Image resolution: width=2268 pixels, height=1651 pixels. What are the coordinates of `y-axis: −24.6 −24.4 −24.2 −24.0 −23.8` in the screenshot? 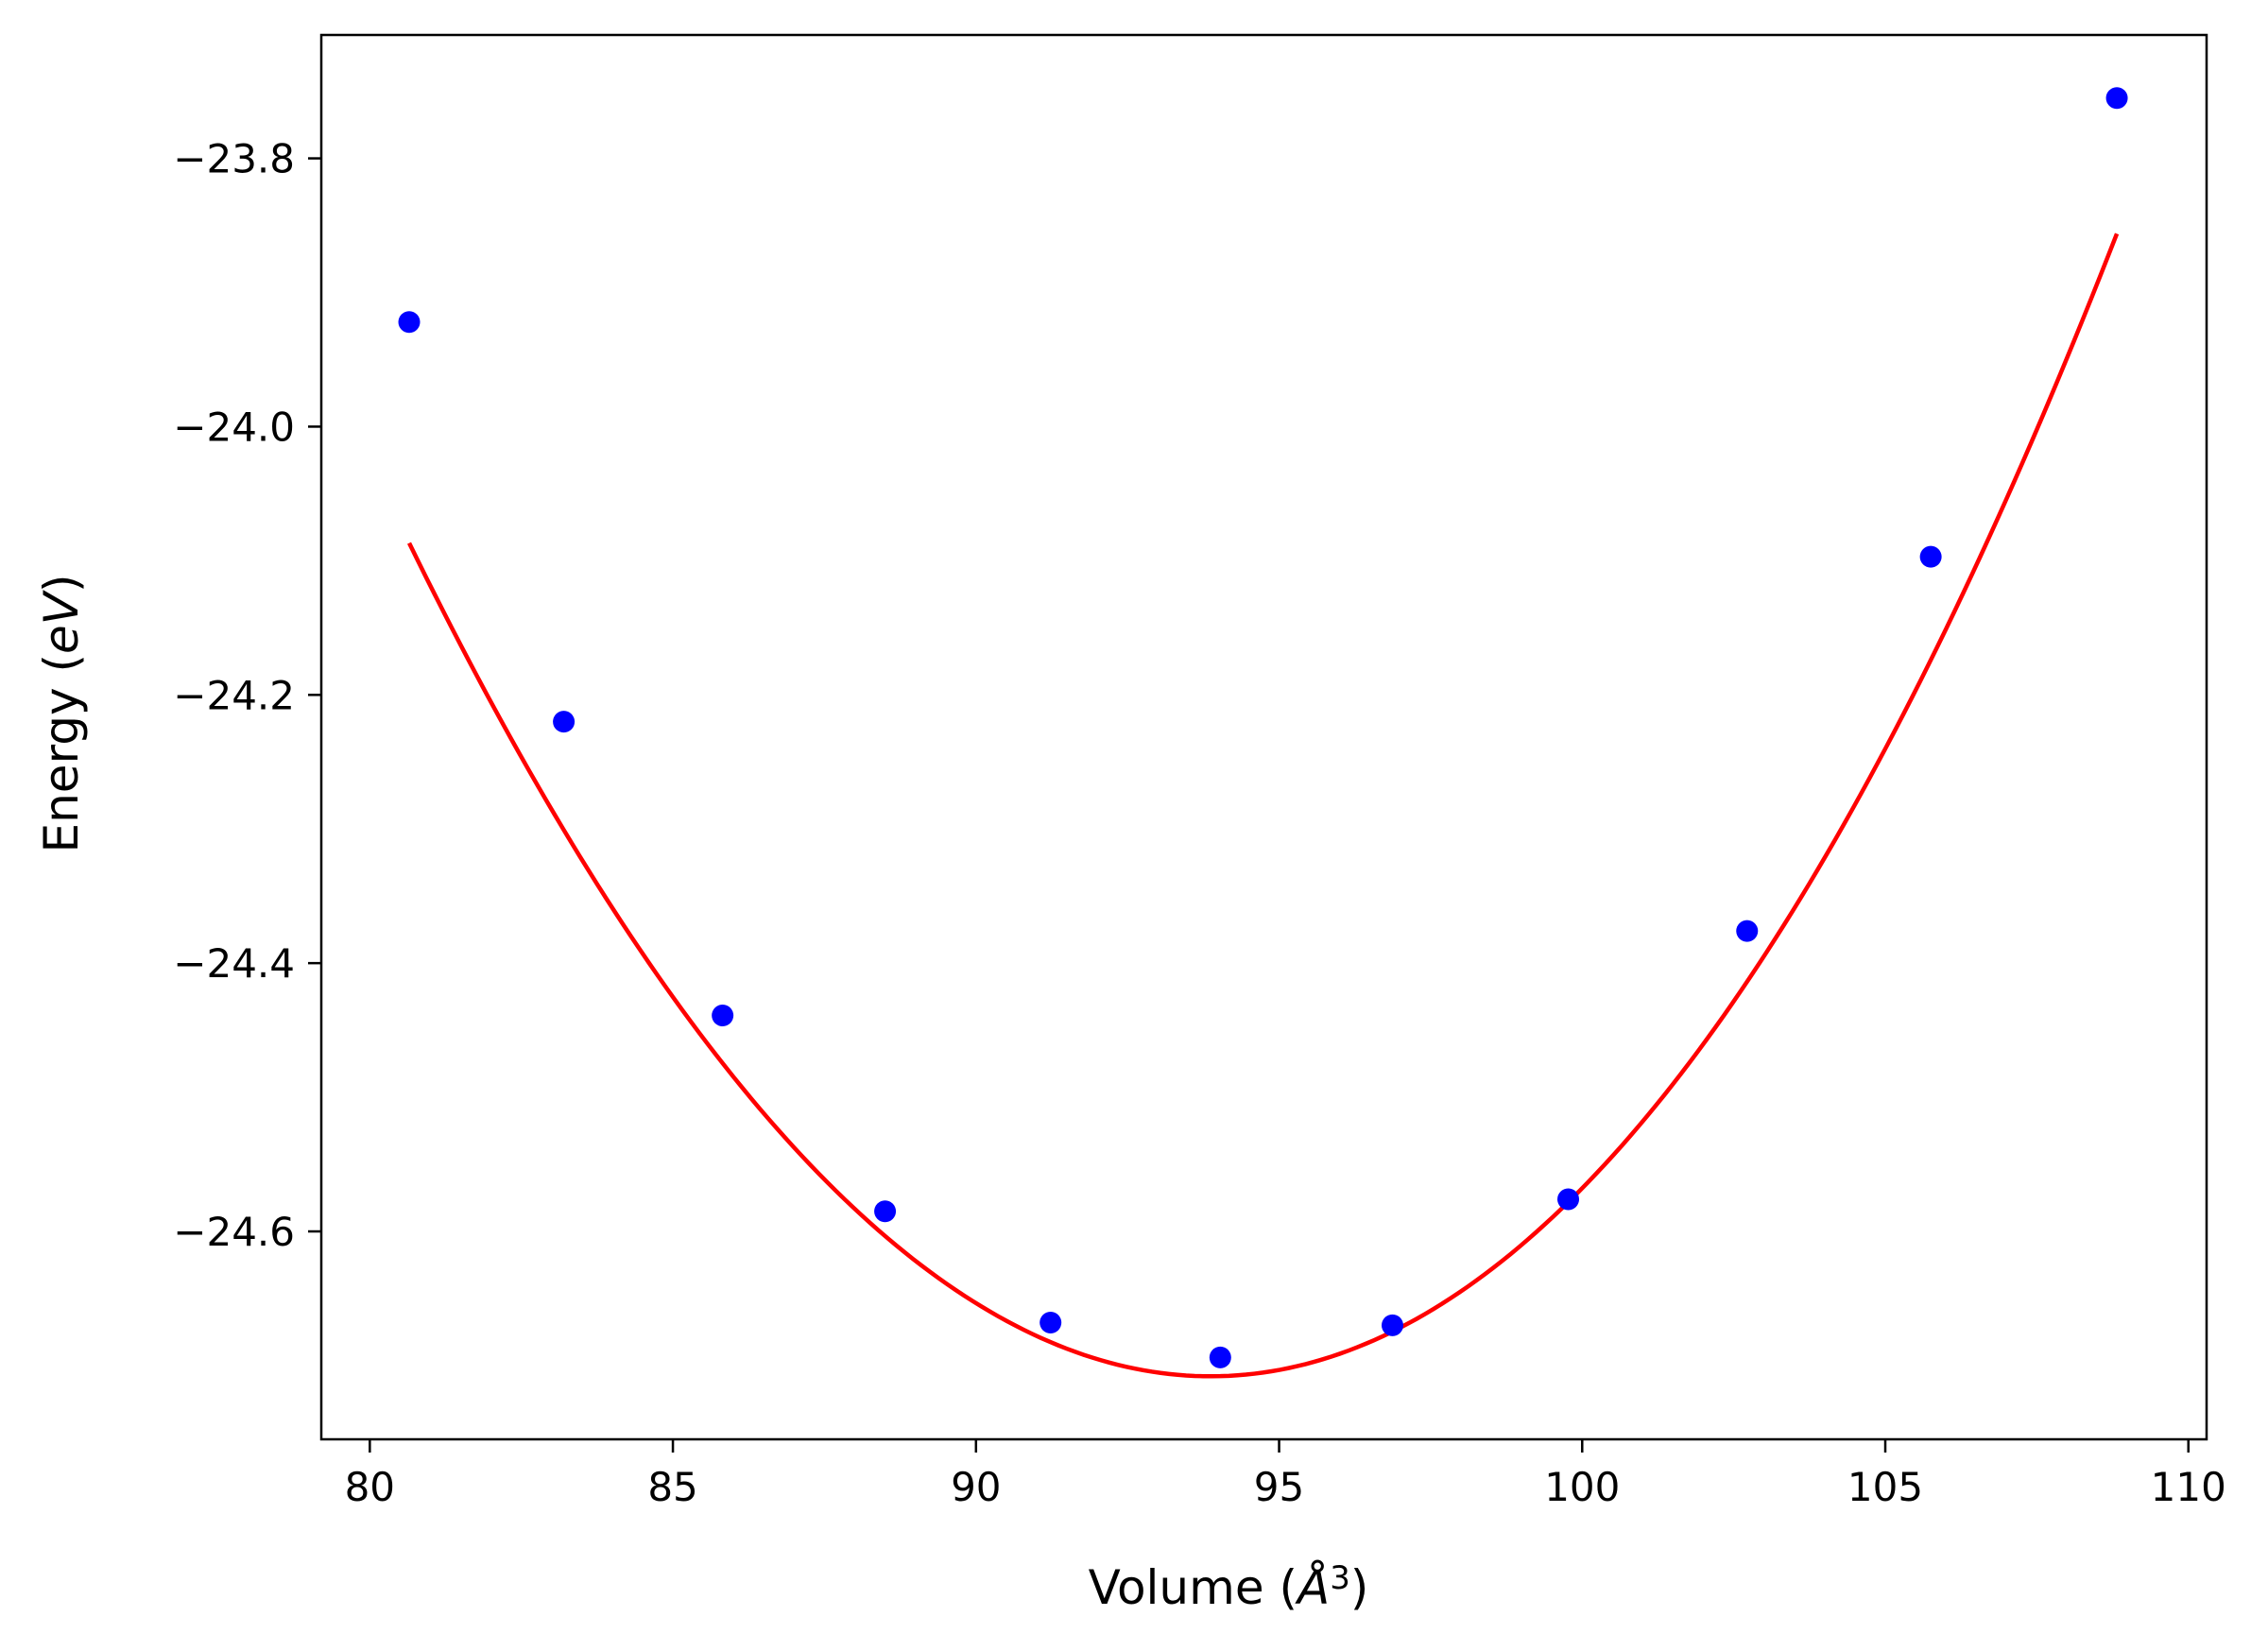 It's located at (247, 695).